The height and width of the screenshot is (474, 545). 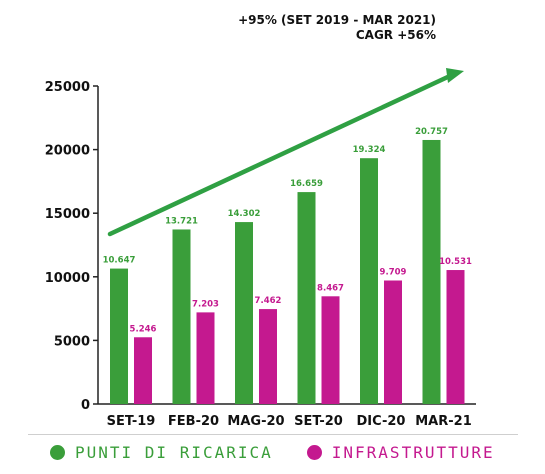 I want to click on y-tick-label: 15000, so click(x=67, y=214).